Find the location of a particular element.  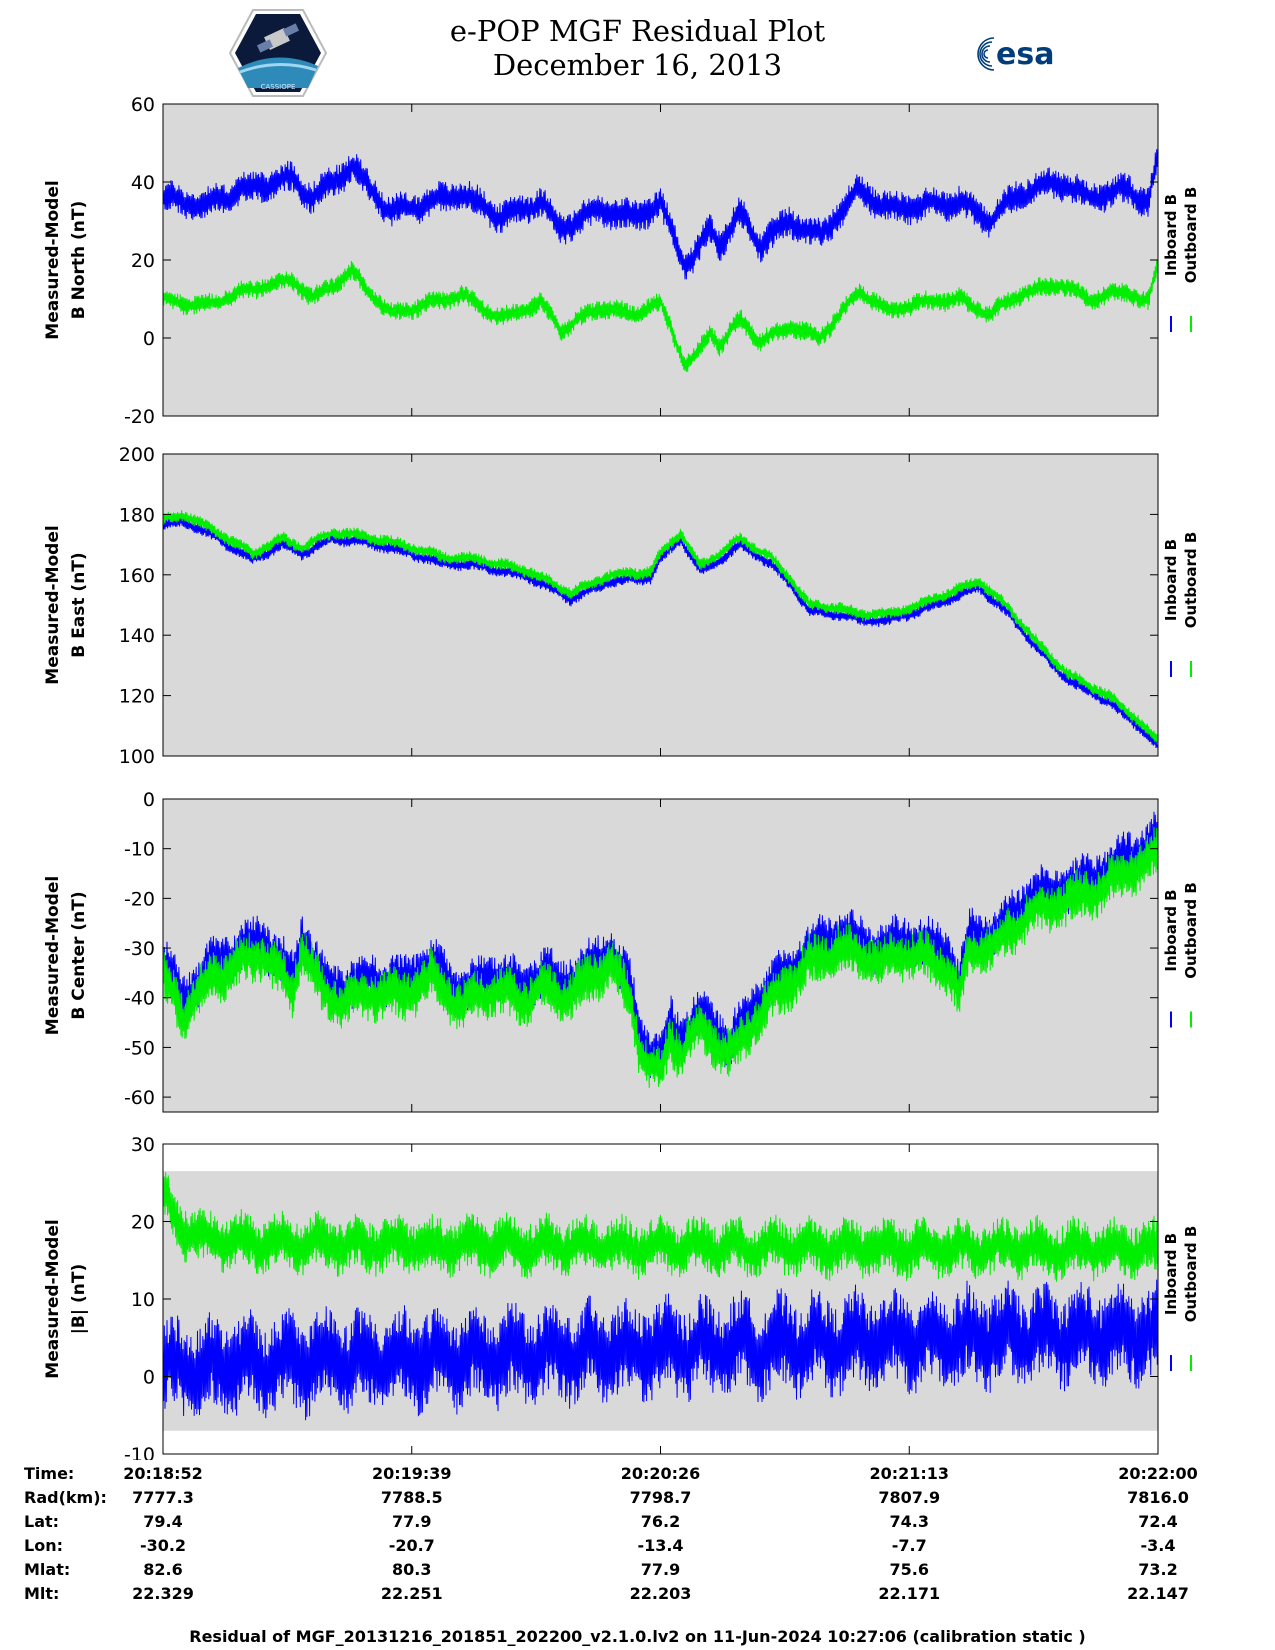

y-tick-label: 10 is located at coordinates (143, 1300).